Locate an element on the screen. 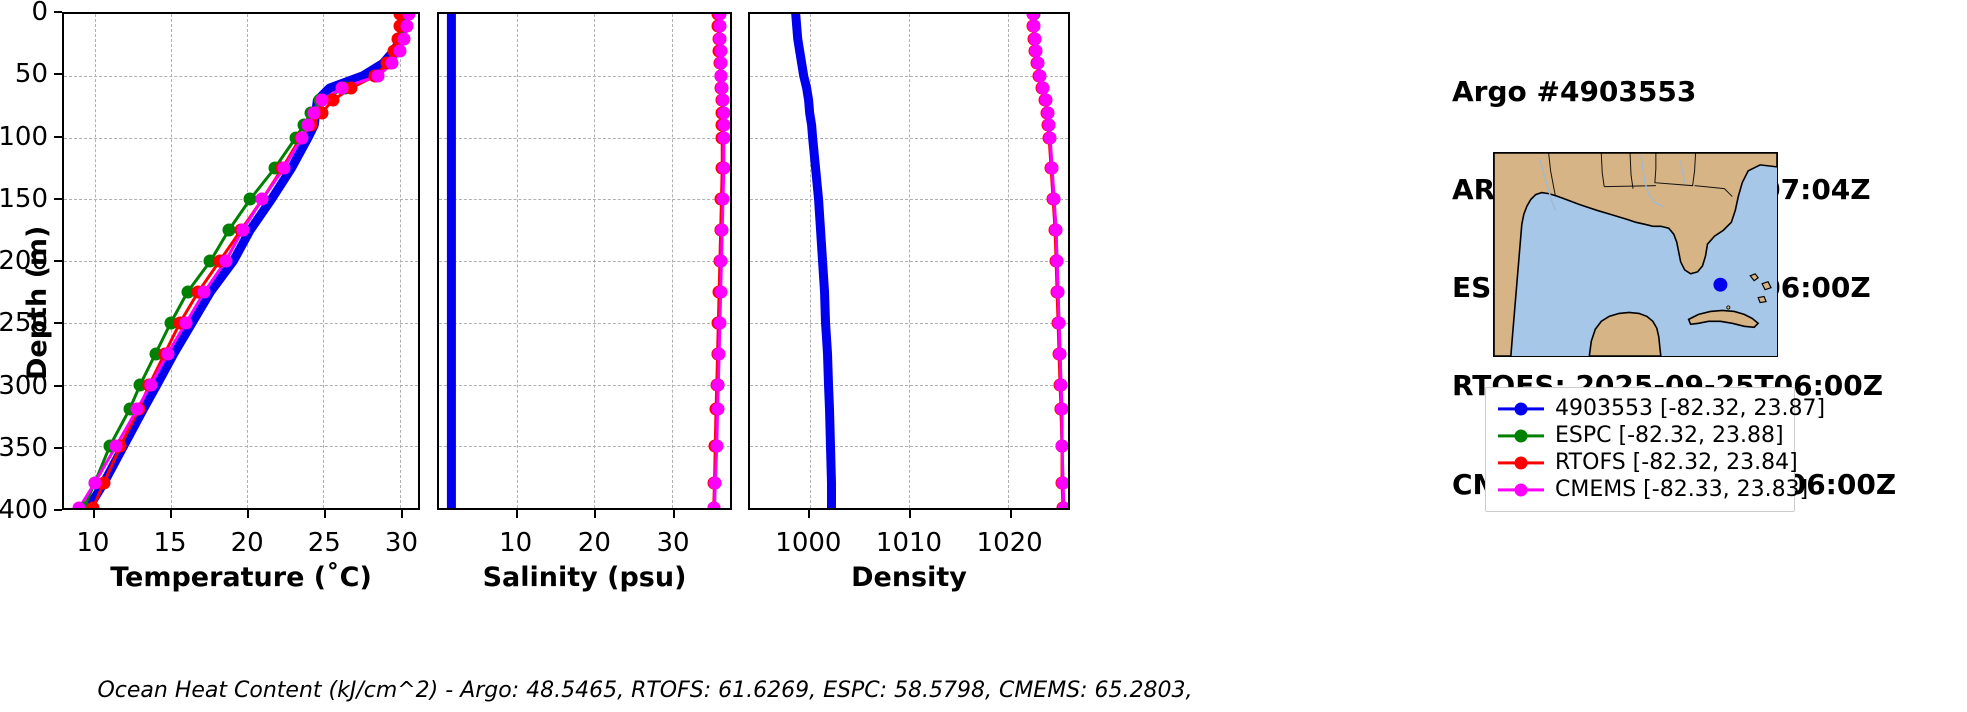  map-rivers is located at coordinates (1612, 182).